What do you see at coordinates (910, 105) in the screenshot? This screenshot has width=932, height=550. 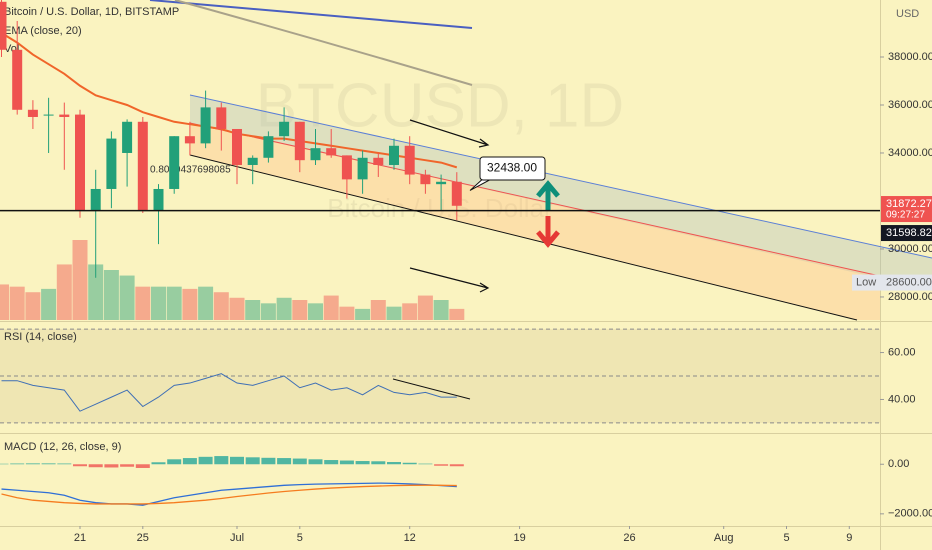 I see `y-tick-label: 36000.00` at bounding box center [910, 105].